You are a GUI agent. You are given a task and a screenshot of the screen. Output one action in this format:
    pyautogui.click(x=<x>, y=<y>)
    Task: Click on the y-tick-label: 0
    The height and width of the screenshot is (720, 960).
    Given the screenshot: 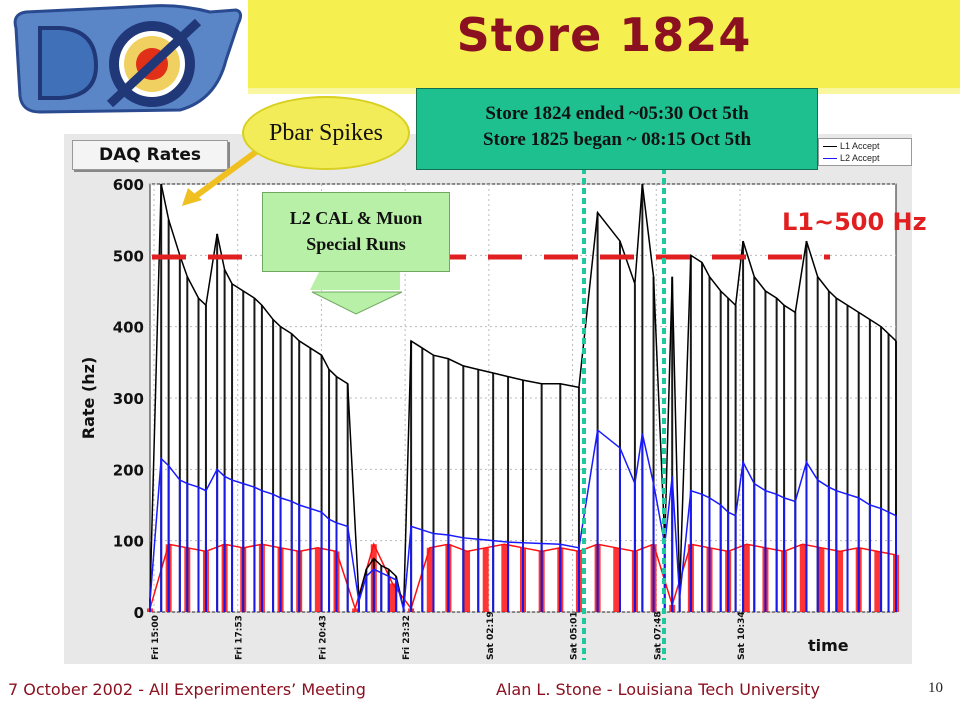 What is the action you would take?
    pyautogui.click(x=139, y=613)
    